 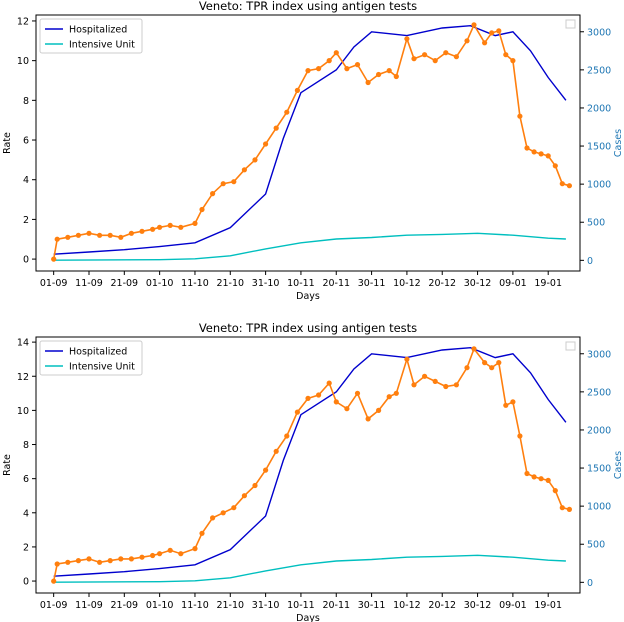 What do you see at coordinates (125, 605) in the screenshot?
I see `x-tick-label: 21-09` at bounding box center [125, 605].